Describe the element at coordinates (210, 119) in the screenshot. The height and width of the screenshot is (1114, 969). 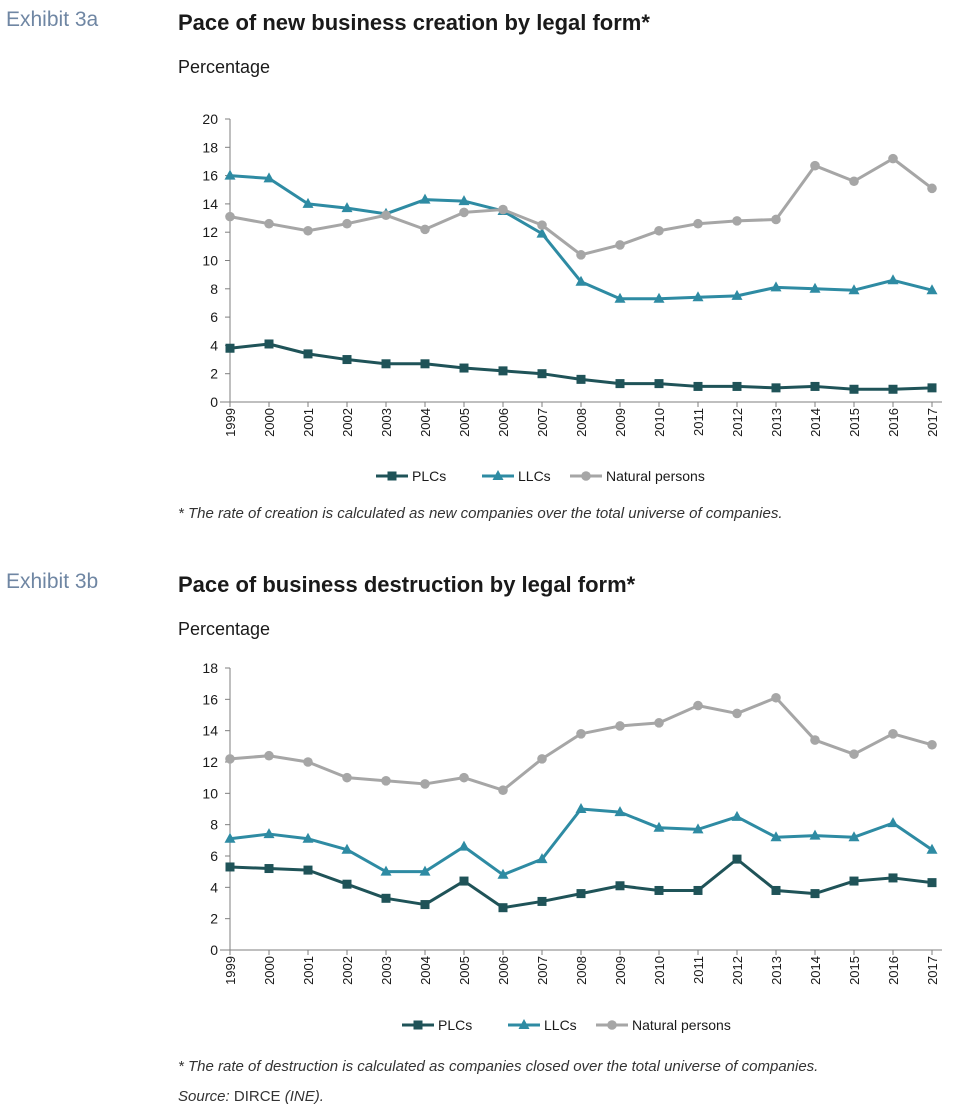
I see `y-tick-label: 20` at that location.